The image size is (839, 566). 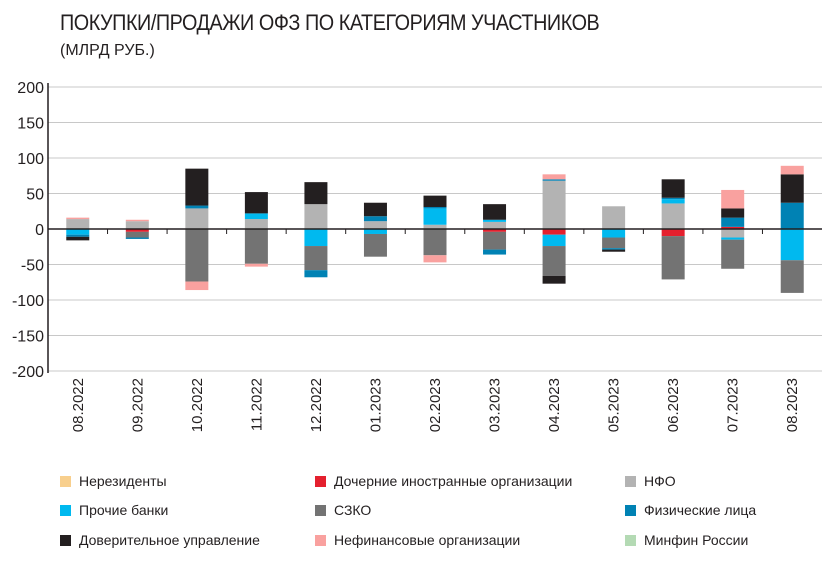 I want to click on y-tick-label: 100, so click(x=30, y=159).